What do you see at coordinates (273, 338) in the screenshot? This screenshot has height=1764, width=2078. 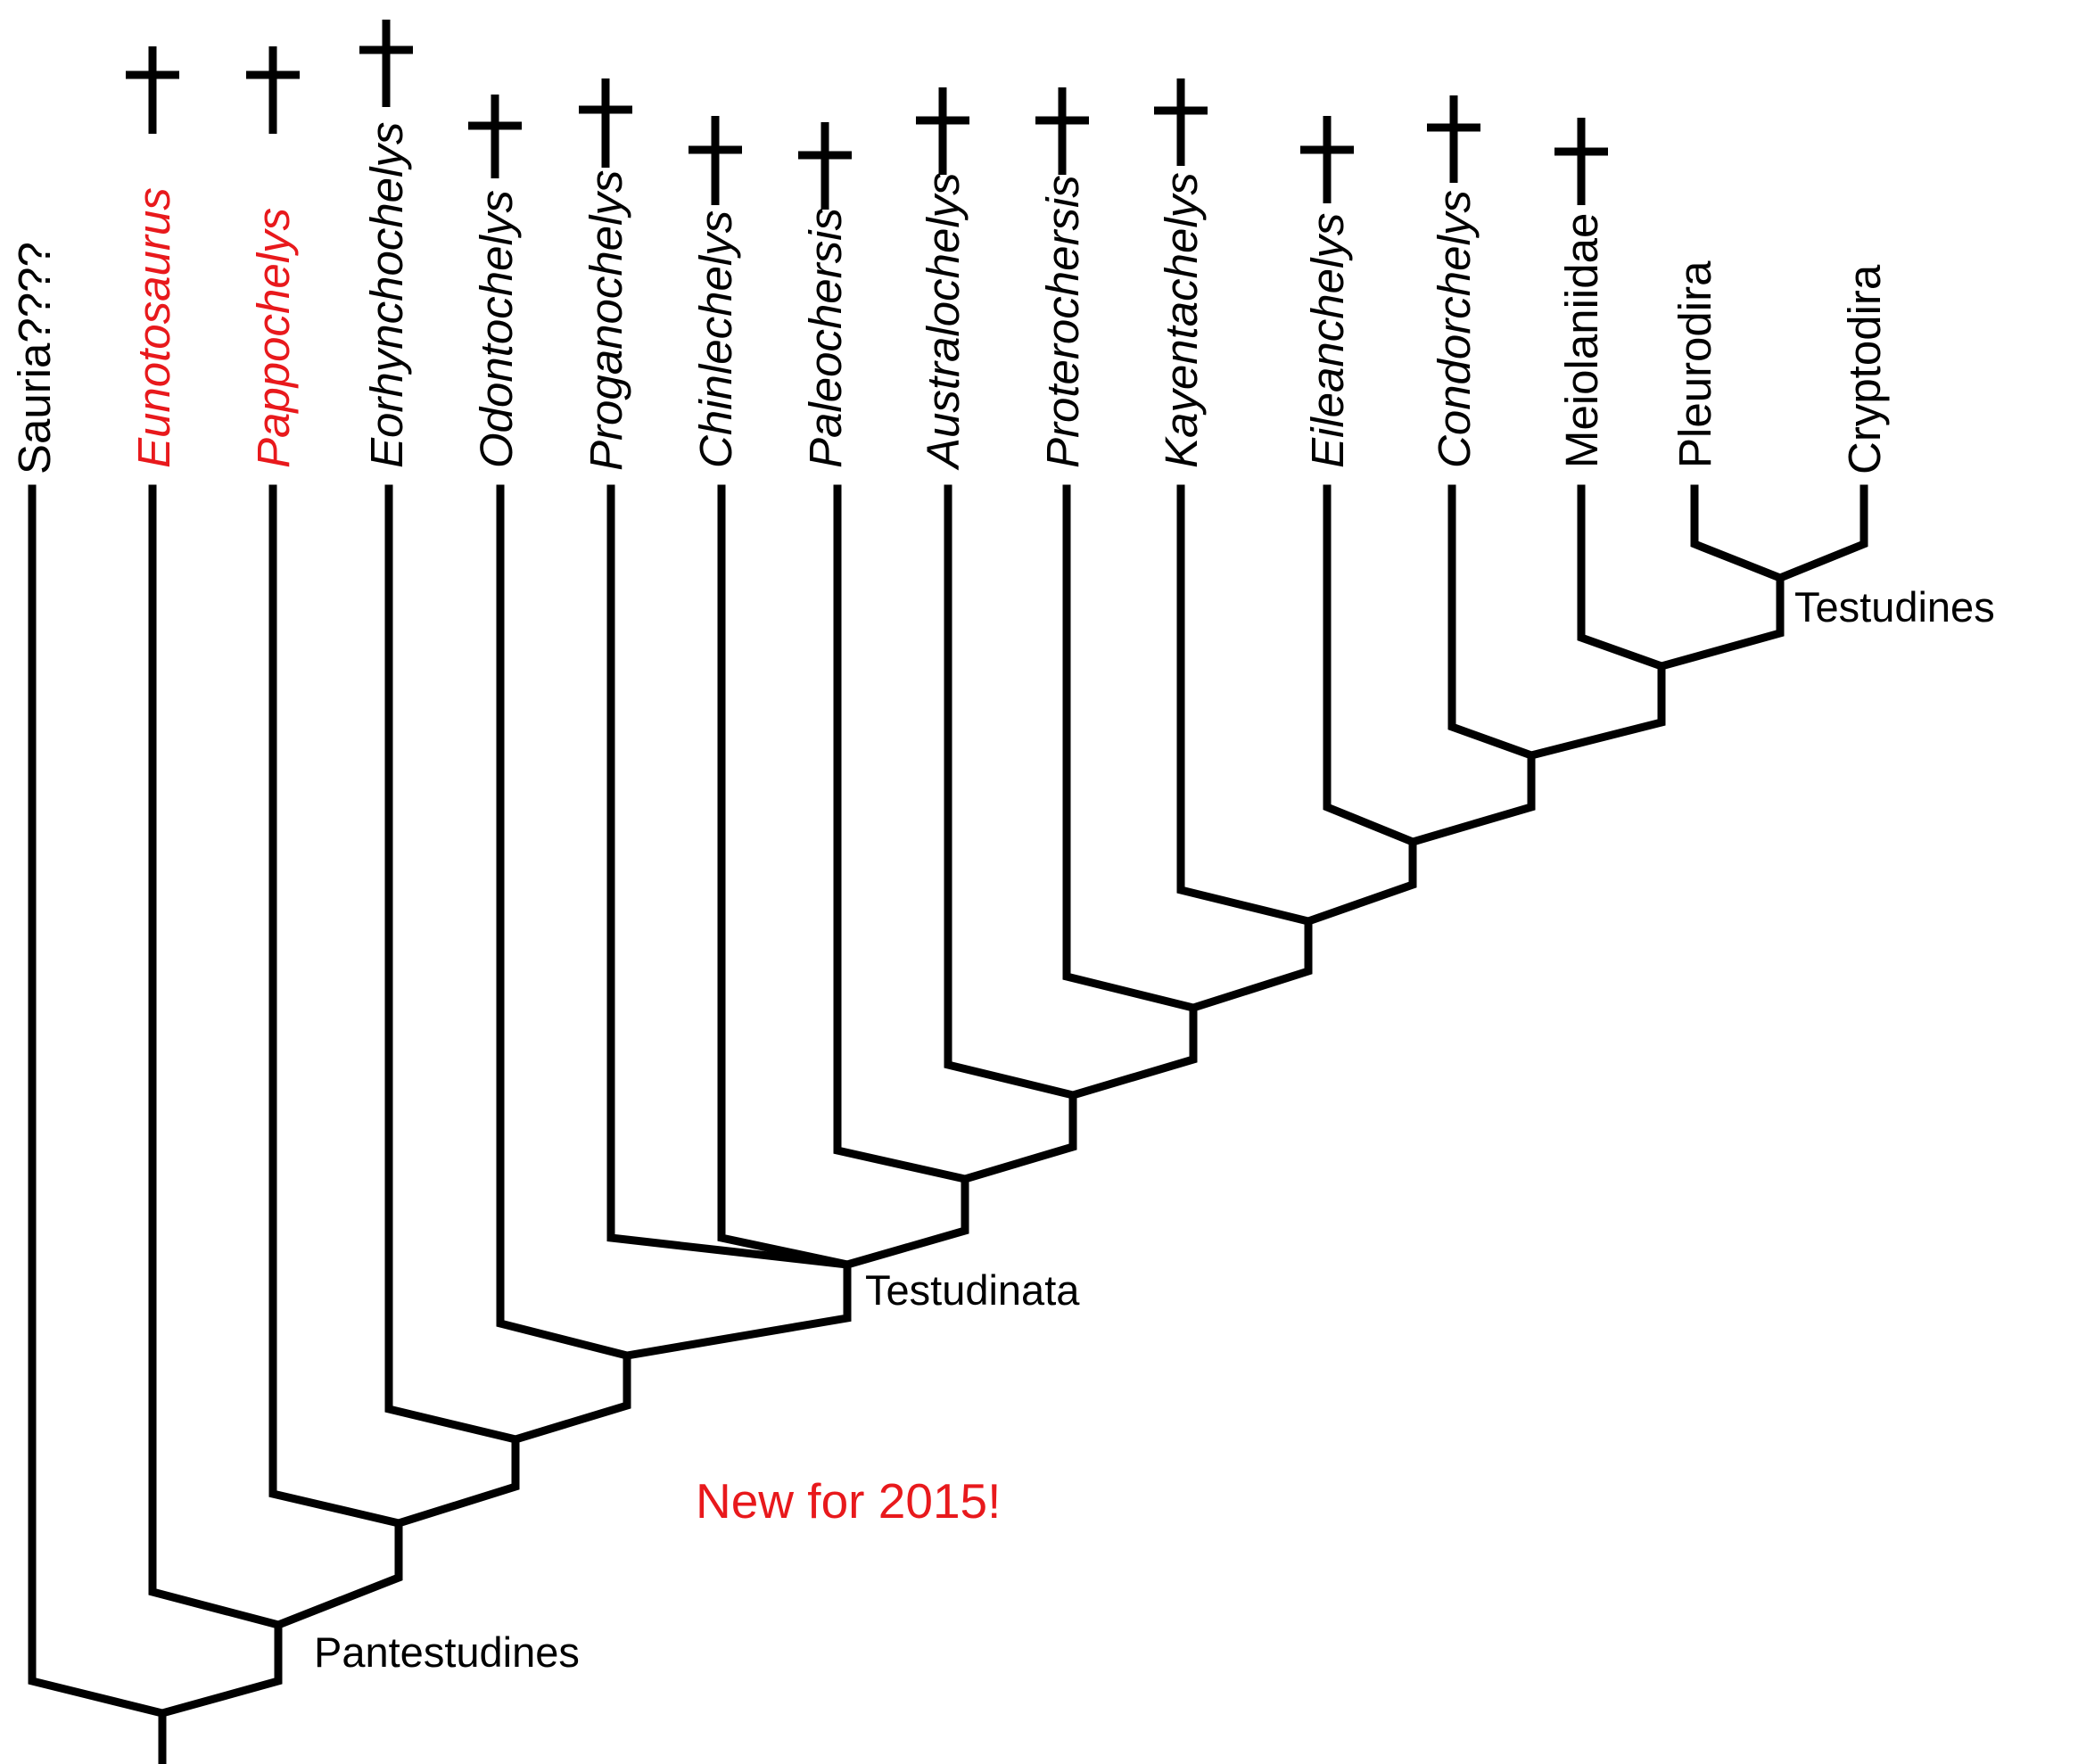 I see `taxon-label-pappochelys: Pappochelys` at bounding box center [273, 338].